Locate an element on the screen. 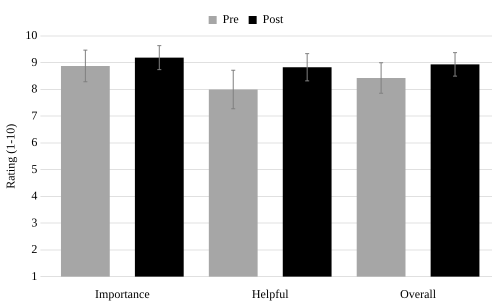 The image size is (500, 305). y-tick-label: 1 is located at coordinates (34, 275).